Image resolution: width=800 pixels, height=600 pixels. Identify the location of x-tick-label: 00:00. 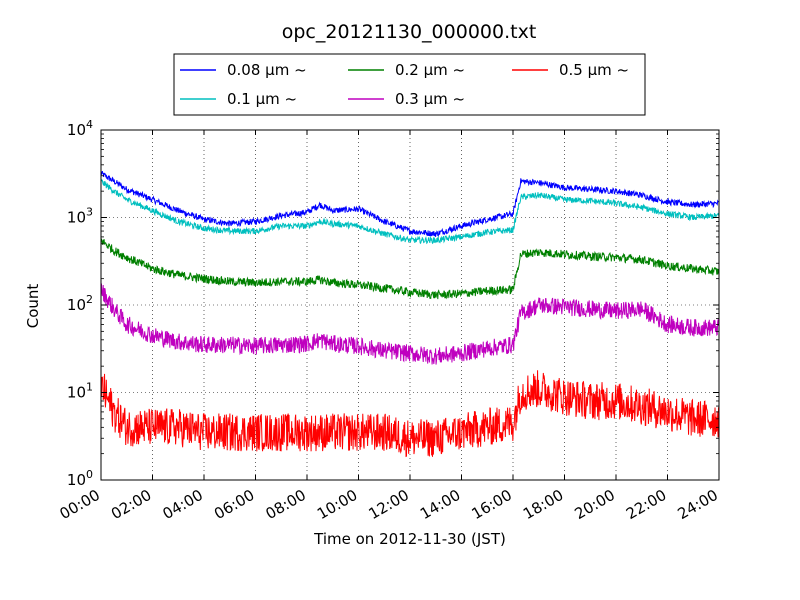
(80, 504).